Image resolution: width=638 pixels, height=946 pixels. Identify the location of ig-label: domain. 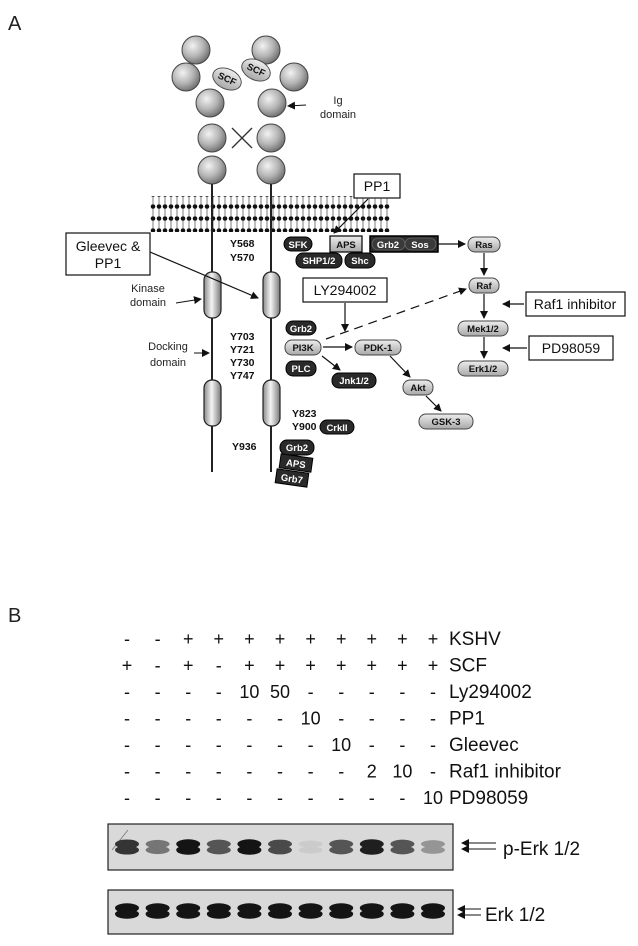
(338, 115).